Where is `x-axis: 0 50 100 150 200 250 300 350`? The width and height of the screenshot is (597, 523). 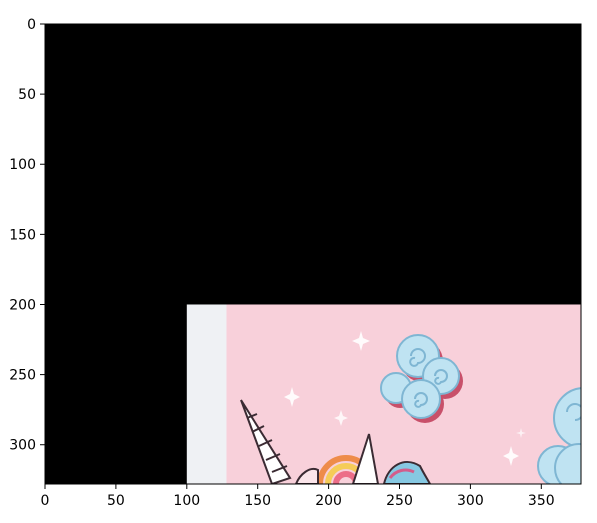 x-axis: 0 50 100 150 200 250 300 350 is located at coordinates (298, 496).